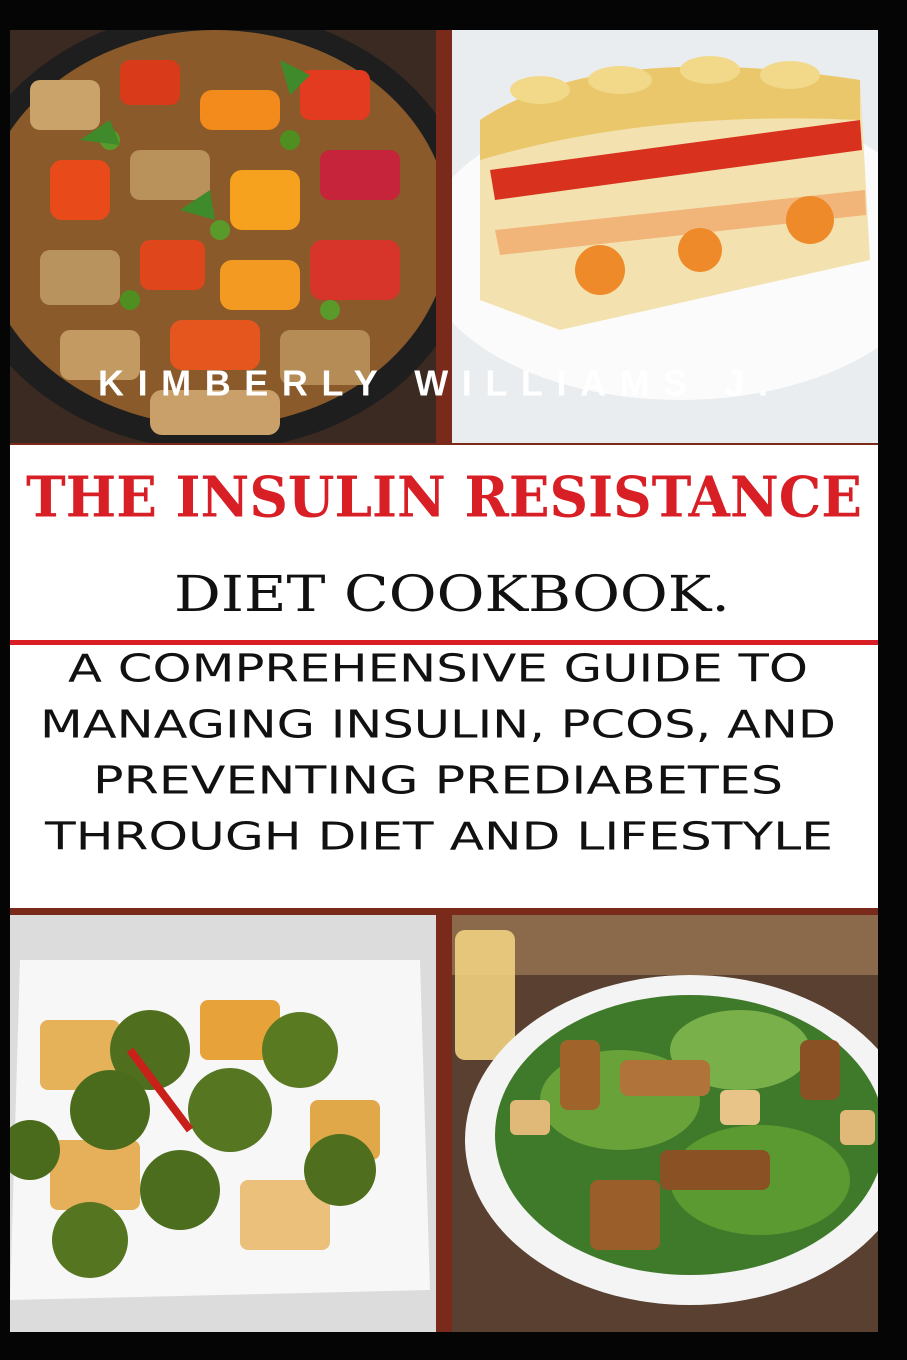 The width and height of the screenshot is (907, 1360). What do you see at coordinates (444, 498) in the screenshot?
I see `title-line: THE INSULIN RESISTANCE` at bounding box center [444, 498].